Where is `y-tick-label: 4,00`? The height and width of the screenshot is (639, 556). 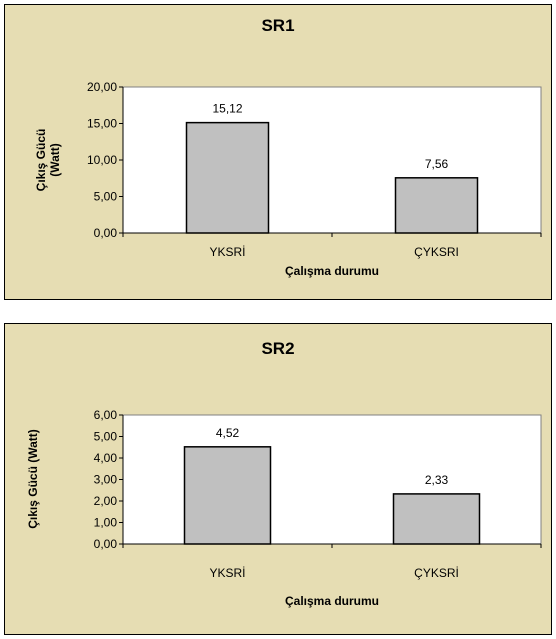
y-tick-label: 4,00 is located at coordinates (106, 458).